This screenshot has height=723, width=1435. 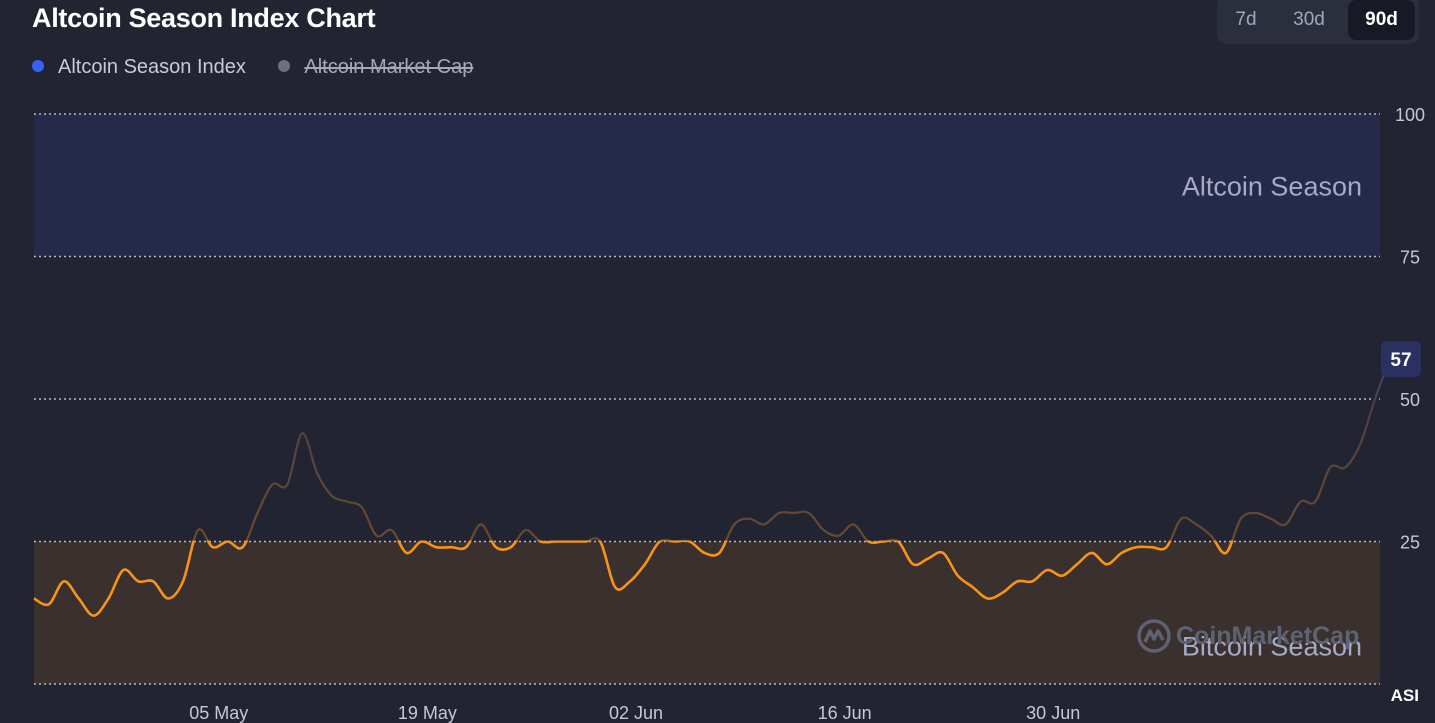 What do you see at coordinates (1309, 19) in the screenshot?
I see `range-30d-button: 30d` at bounding box center [1309, 19].